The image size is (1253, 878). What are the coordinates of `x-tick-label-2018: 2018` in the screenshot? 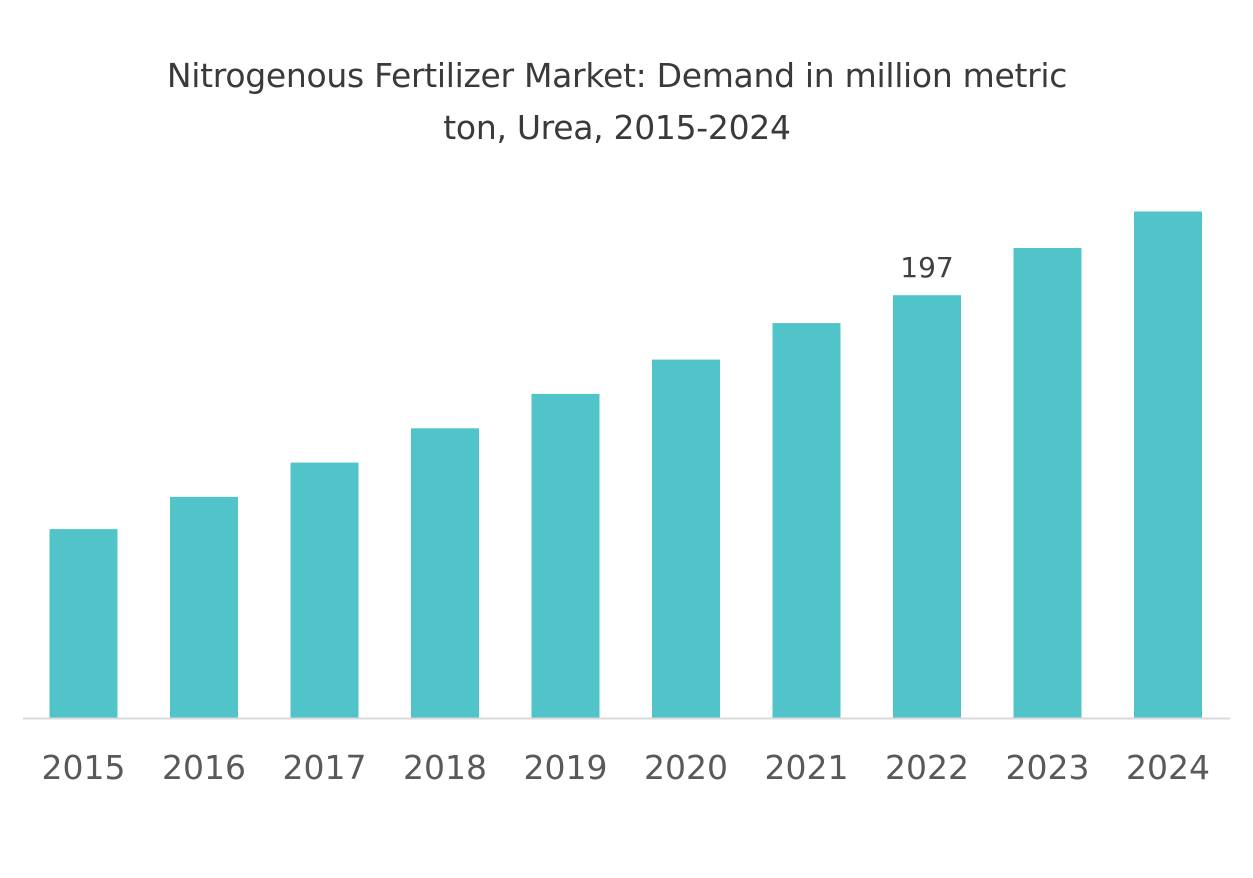 It's located at (445, 767).